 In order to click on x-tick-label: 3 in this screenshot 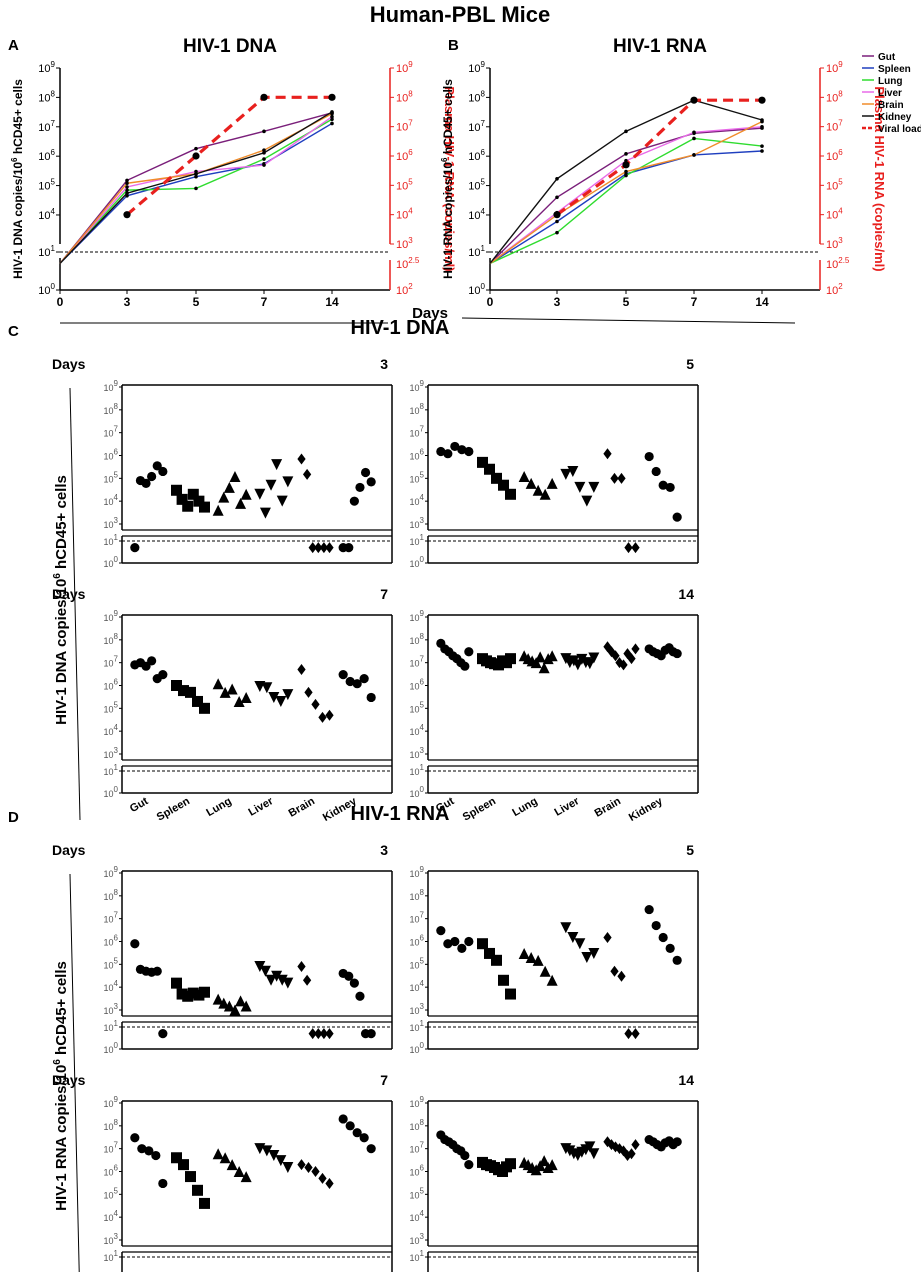, I will do `click(557, 302)`.